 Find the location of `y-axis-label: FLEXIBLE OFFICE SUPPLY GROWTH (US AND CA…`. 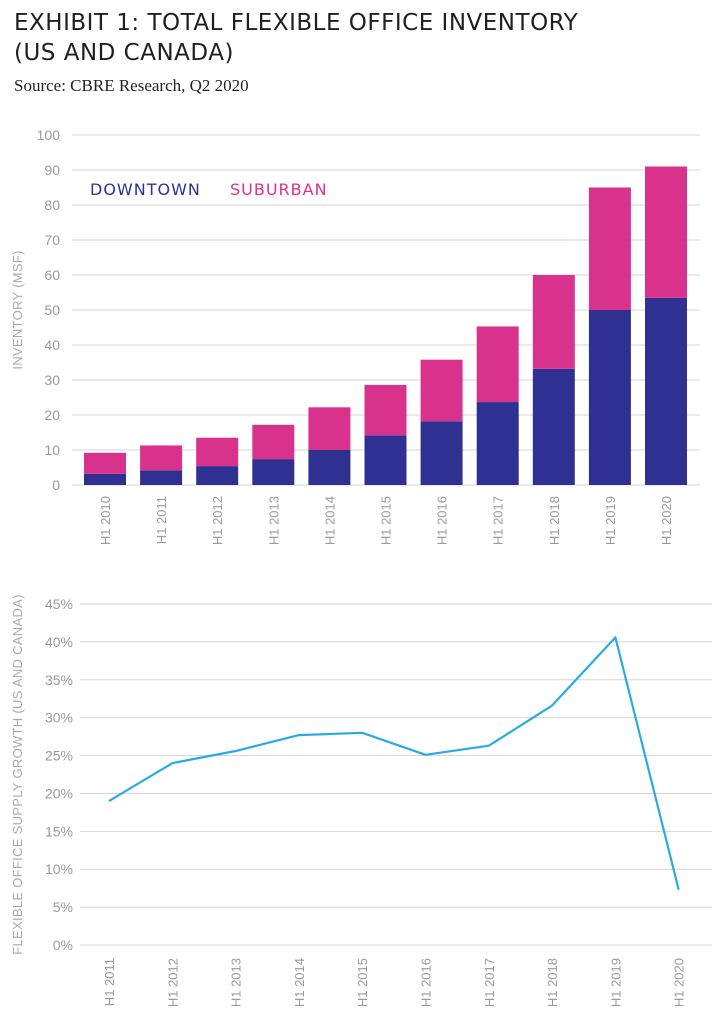

y-axis-label: FLEXIBLE OFFICE SUPPLY GROWTH (US AND CA… is located at coordinates (17, 774).